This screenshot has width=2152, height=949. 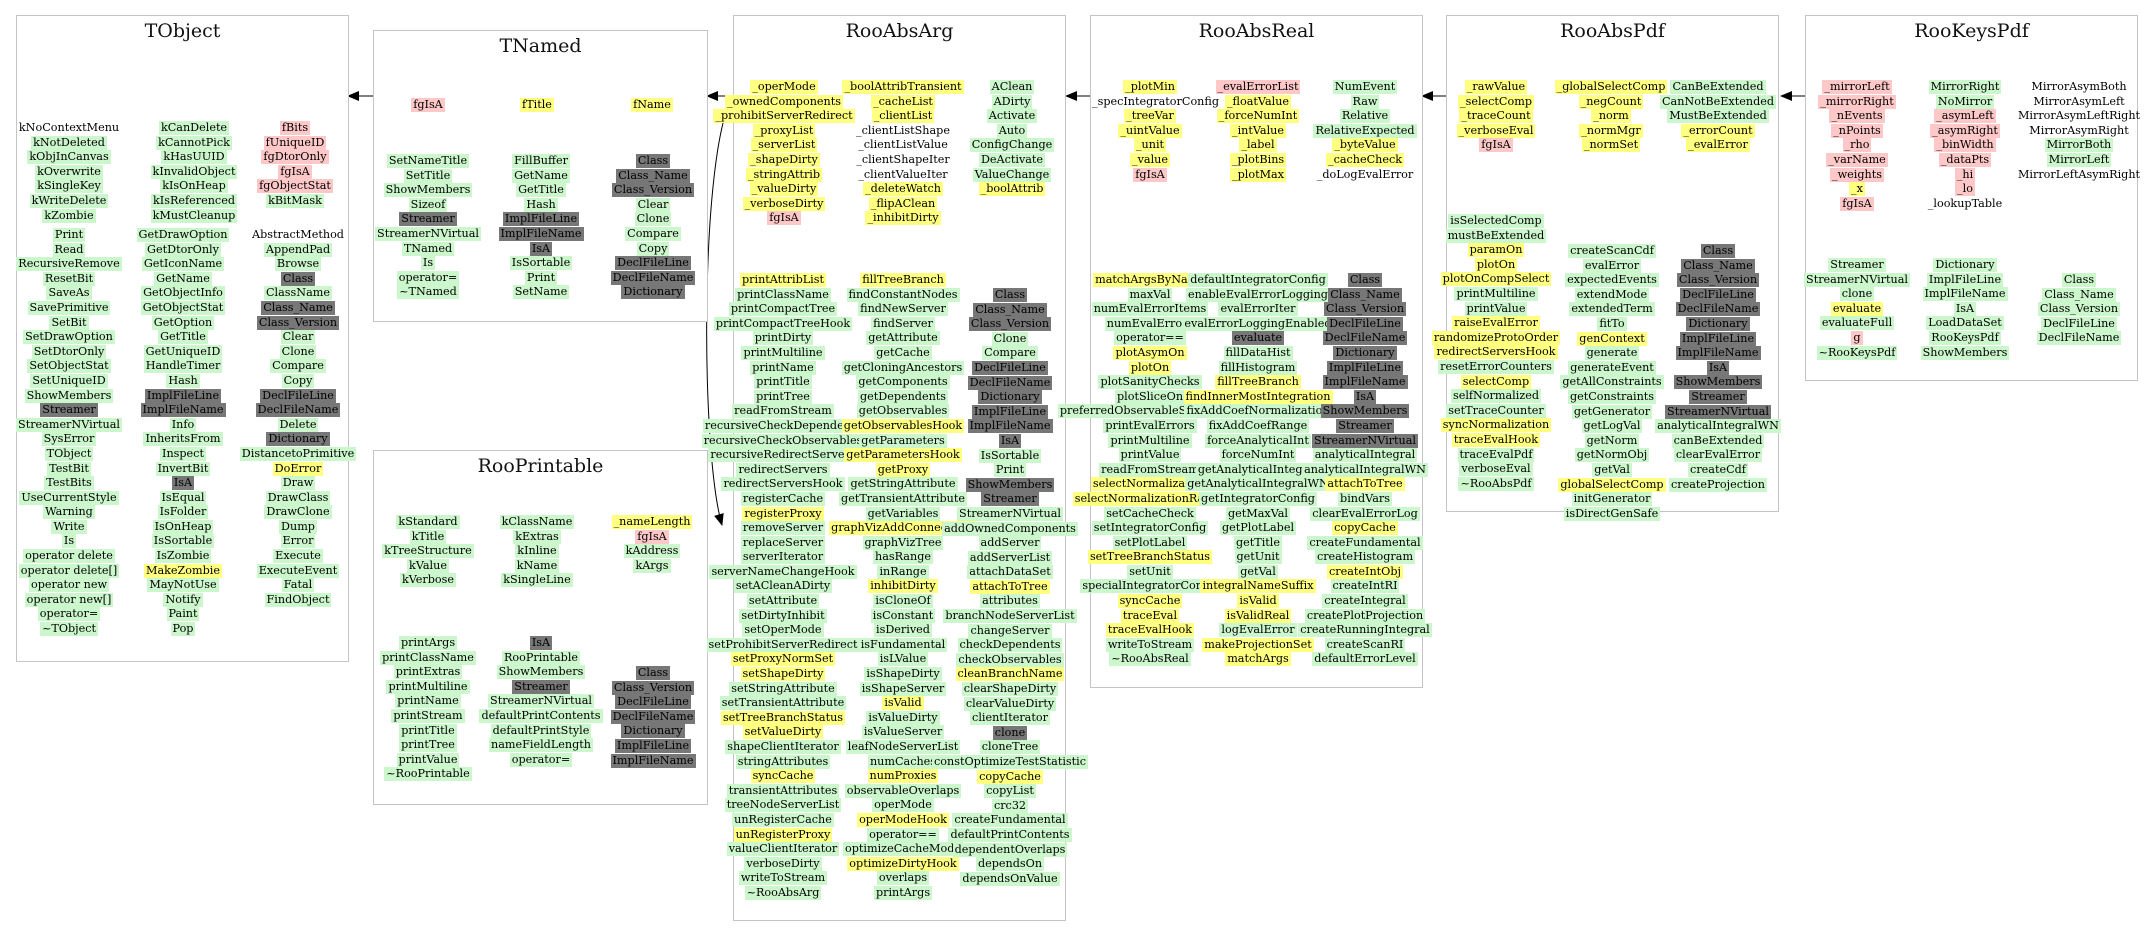 I want to click on member-label: findConstantNodes, so click(x=903, y=294).